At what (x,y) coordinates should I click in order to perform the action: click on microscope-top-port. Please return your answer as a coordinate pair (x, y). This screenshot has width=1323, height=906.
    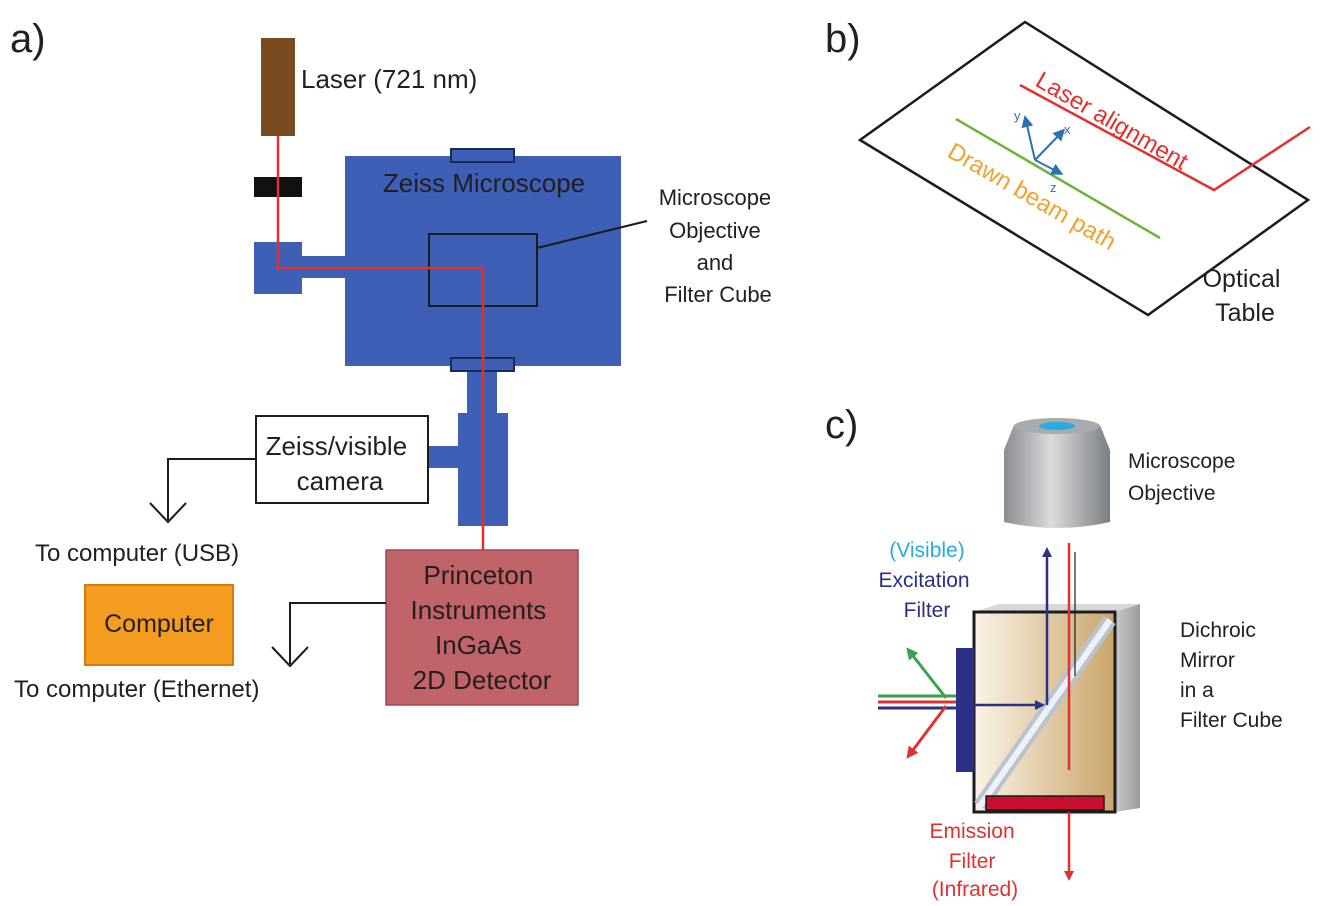
    Looking at the image, I should click on (482, 155).